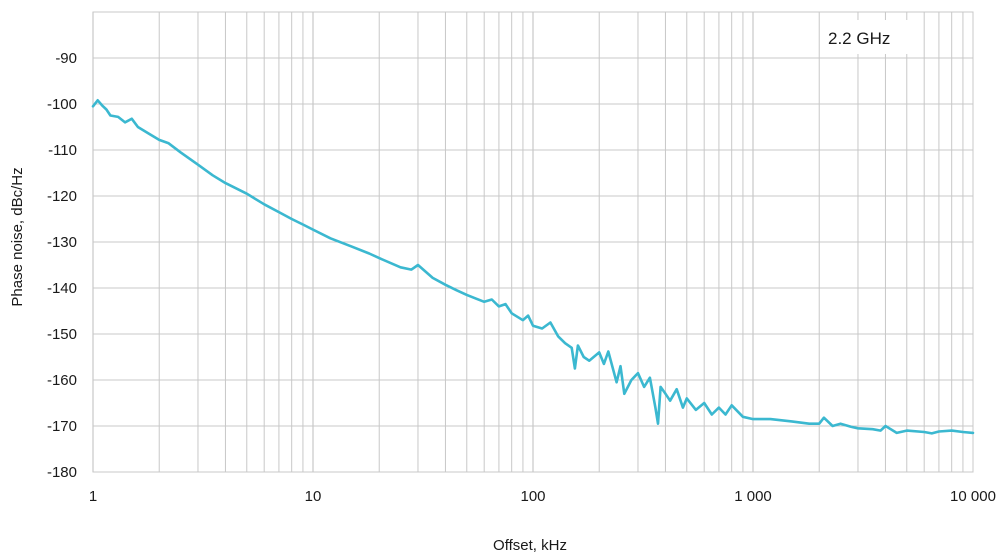  I want to click on y-tick-label: -140, so click(62, 288).